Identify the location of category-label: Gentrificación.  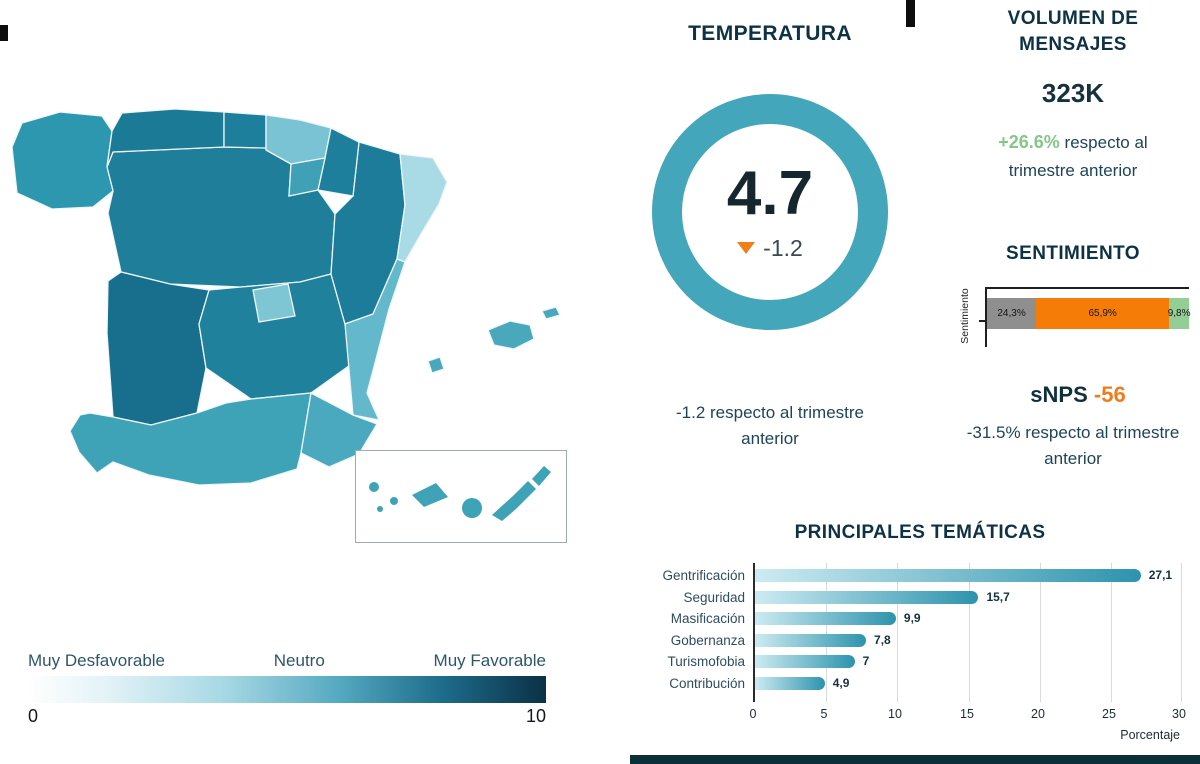
(703, 575).